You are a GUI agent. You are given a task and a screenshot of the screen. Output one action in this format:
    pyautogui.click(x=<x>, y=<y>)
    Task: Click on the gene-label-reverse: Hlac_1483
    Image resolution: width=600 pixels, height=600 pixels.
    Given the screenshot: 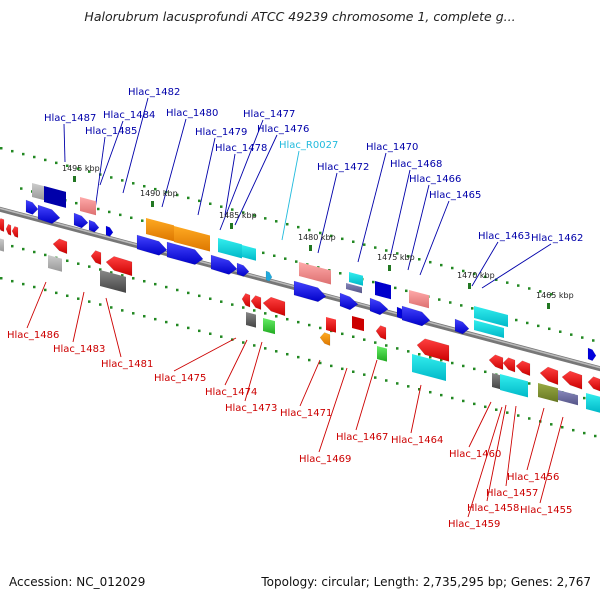 What is the action you would take?
    pyautogui.click(x=79, y=349)
    